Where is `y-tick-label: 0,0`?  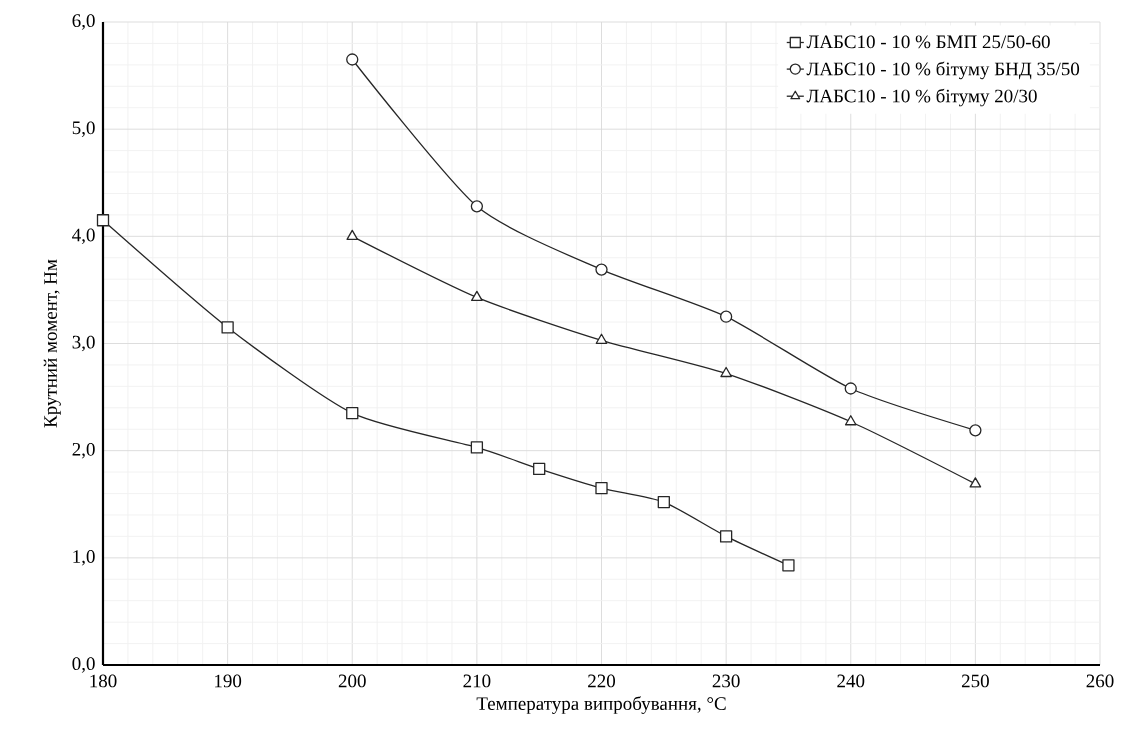
y-tick-label: 0,0 is located at coordinates (83, 665).